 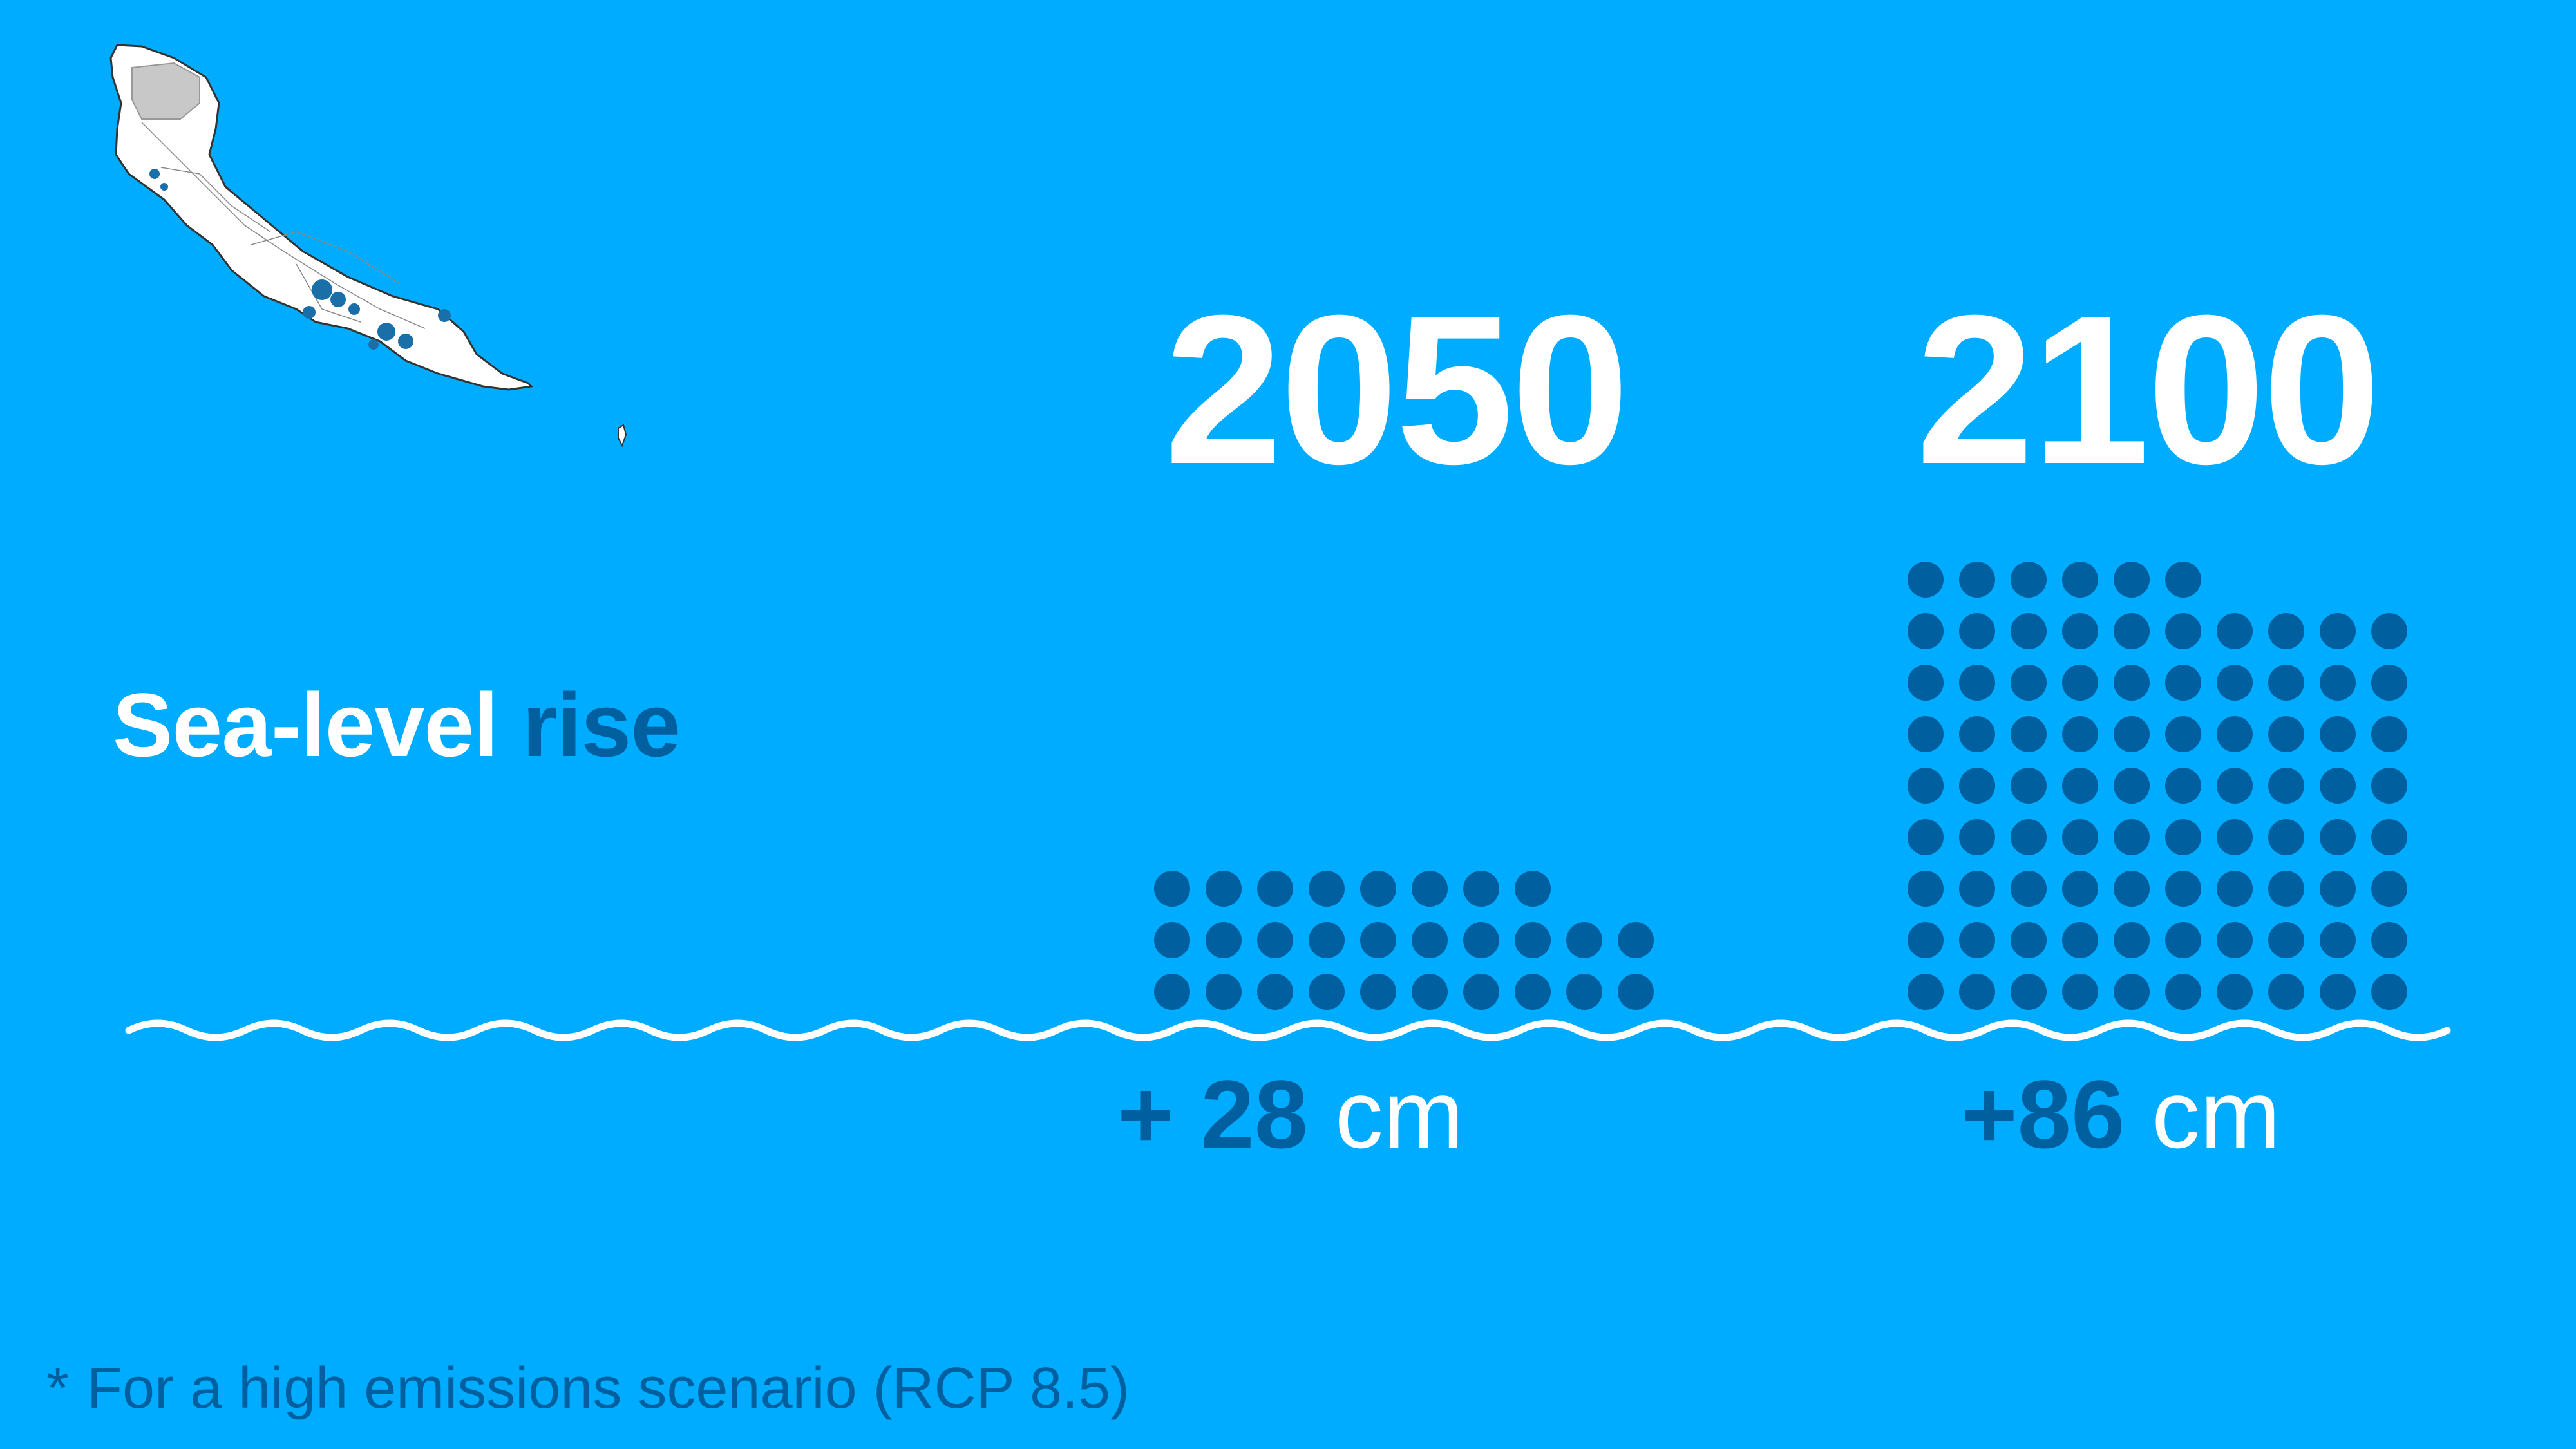 I want to click on title-accent: rise, so click(x=602, y=724).